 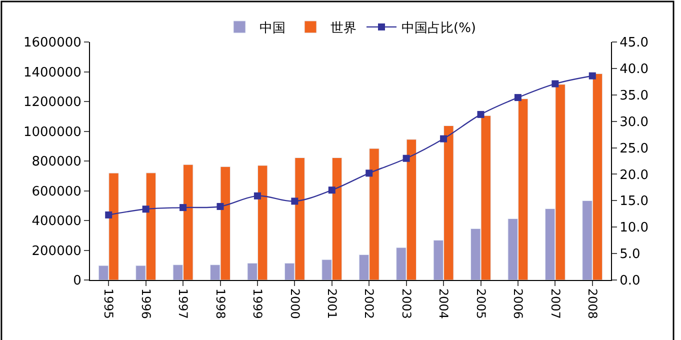 I want to click on y-tick-label: 600000, so click(x=57, y=192).